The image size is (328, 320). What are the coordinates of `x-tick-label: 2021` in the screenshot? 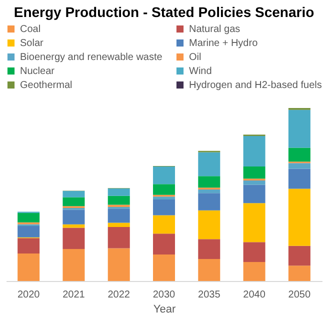 It's located at (74, 295).